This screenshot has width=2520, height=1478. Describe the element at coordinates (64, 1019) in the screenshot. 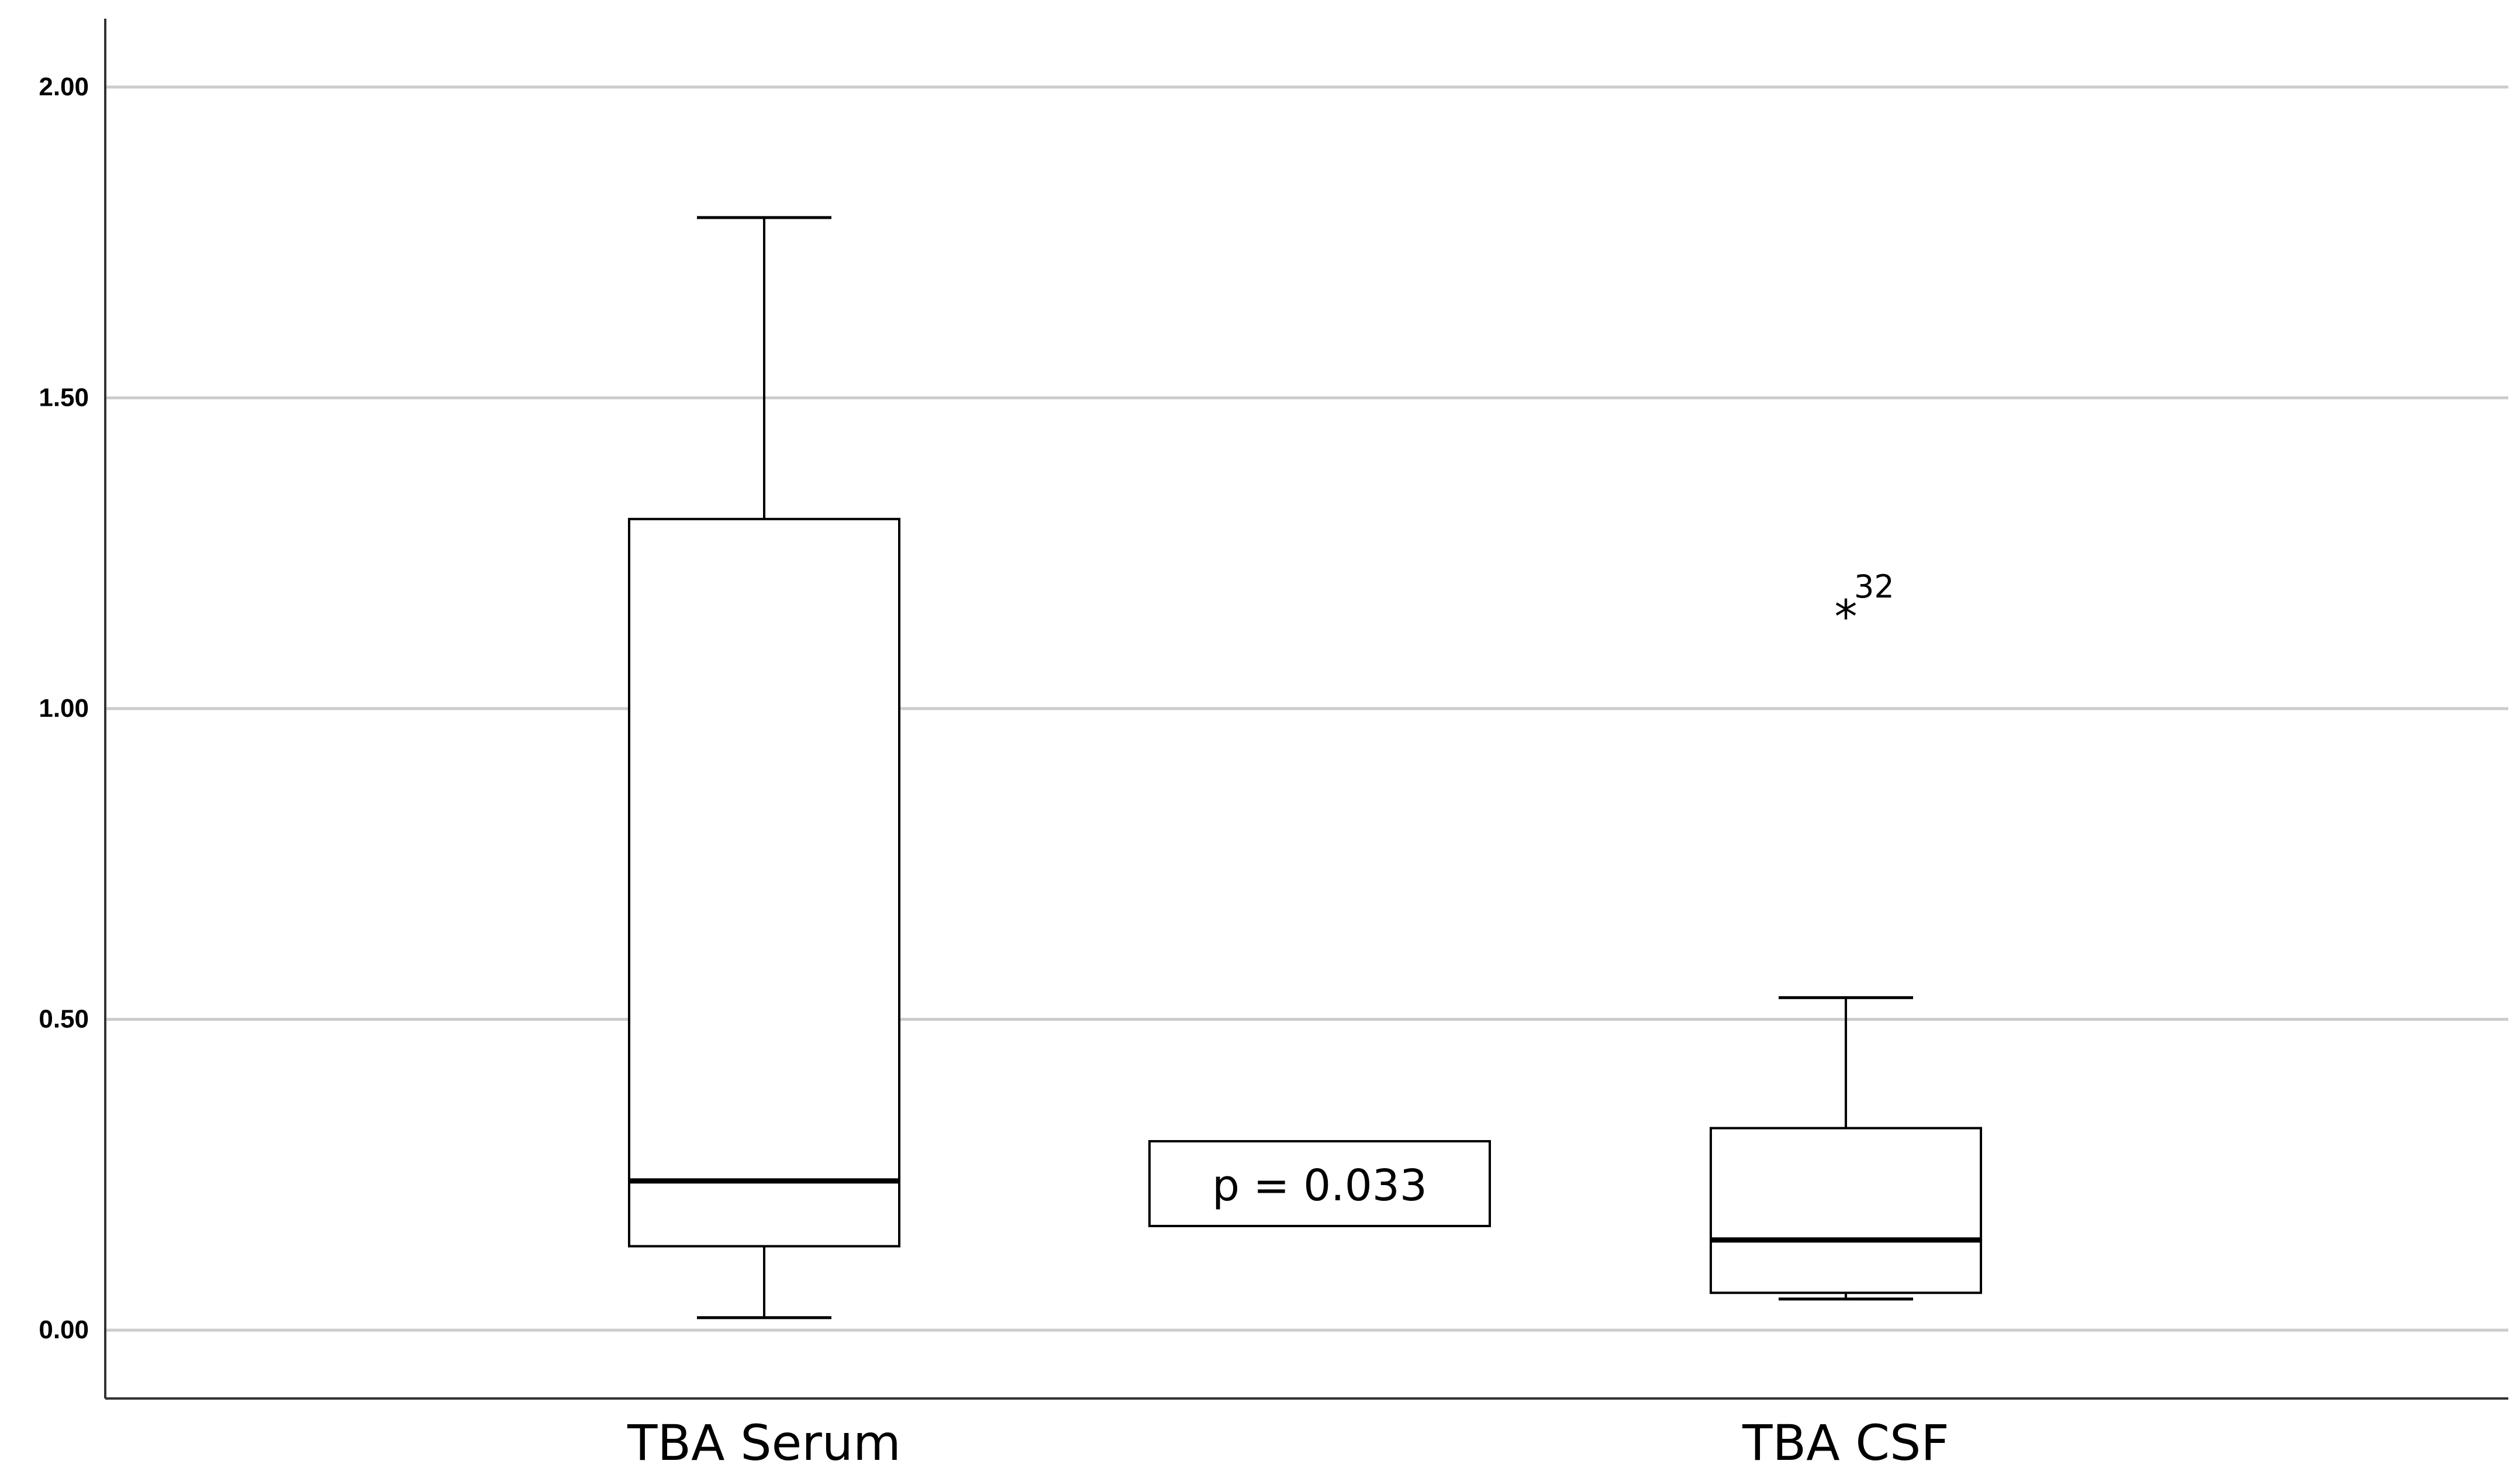

I see `y-tick-label: 0.50` at that location.